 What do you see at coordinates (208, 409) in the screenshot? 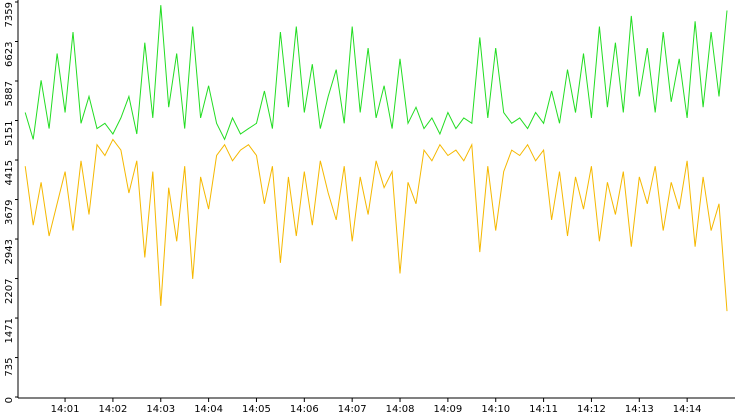
I see `x-tick-label: 14:04` at bounding box center [208, 409].